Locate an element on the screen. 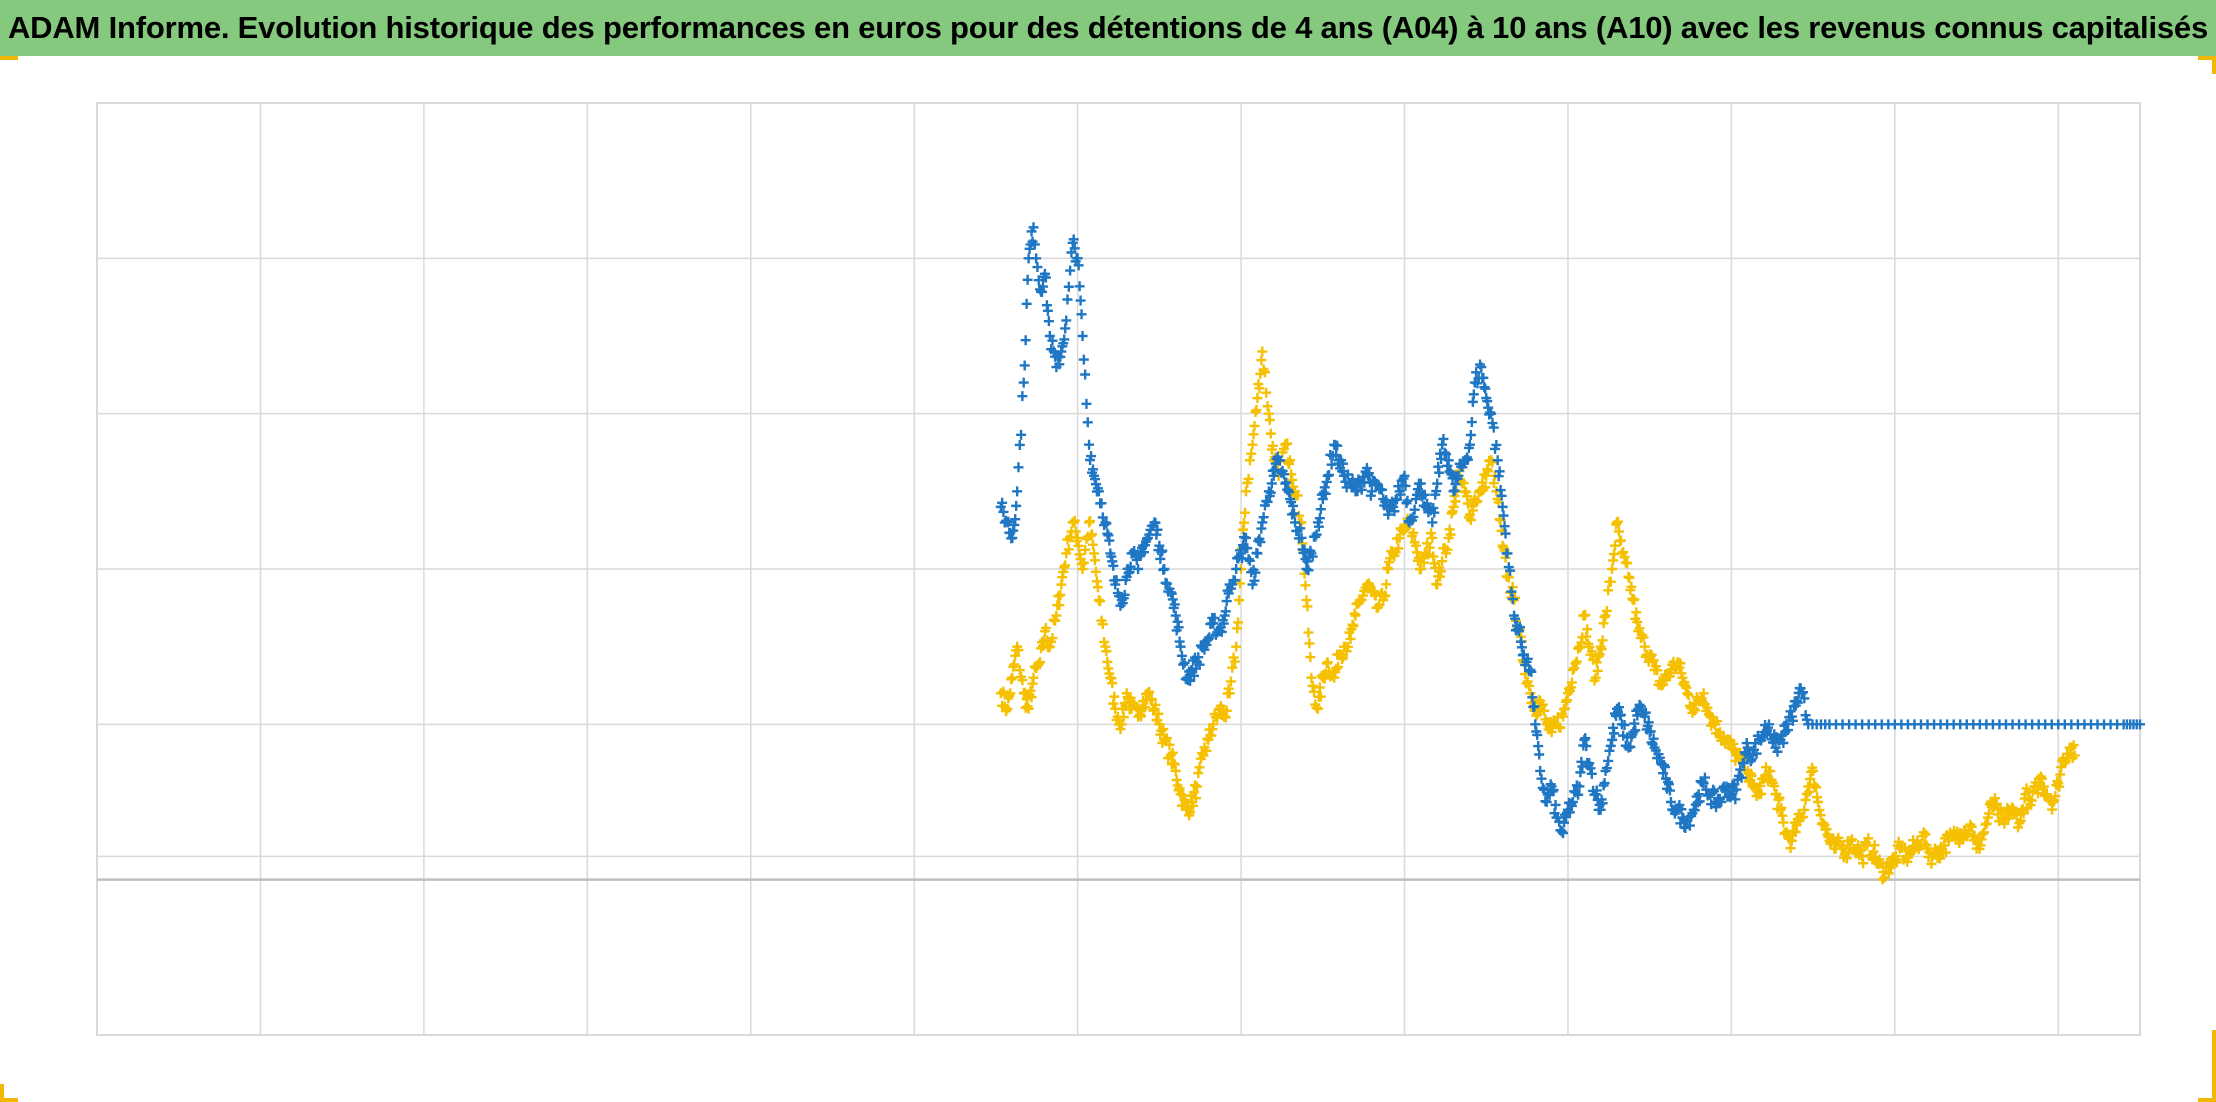 The height and width of the screenshot is (1102, 2216). frame-corner-top-right is located at coordinates (2207, 58).